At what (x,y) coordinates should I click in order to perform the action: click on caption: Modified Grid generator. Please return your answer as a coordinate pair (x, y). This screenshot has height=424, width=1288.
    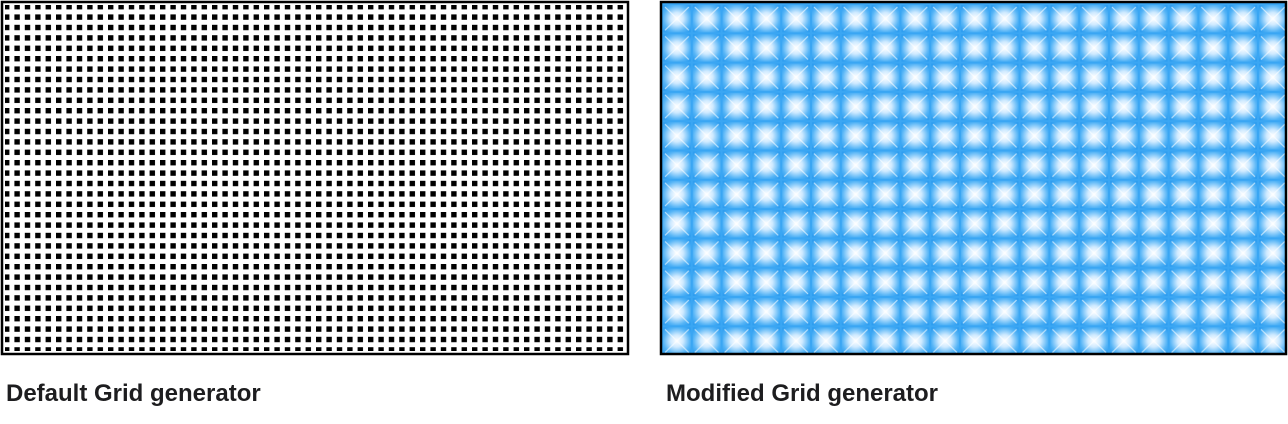
    Looking at the image, I should click on (802, 393).